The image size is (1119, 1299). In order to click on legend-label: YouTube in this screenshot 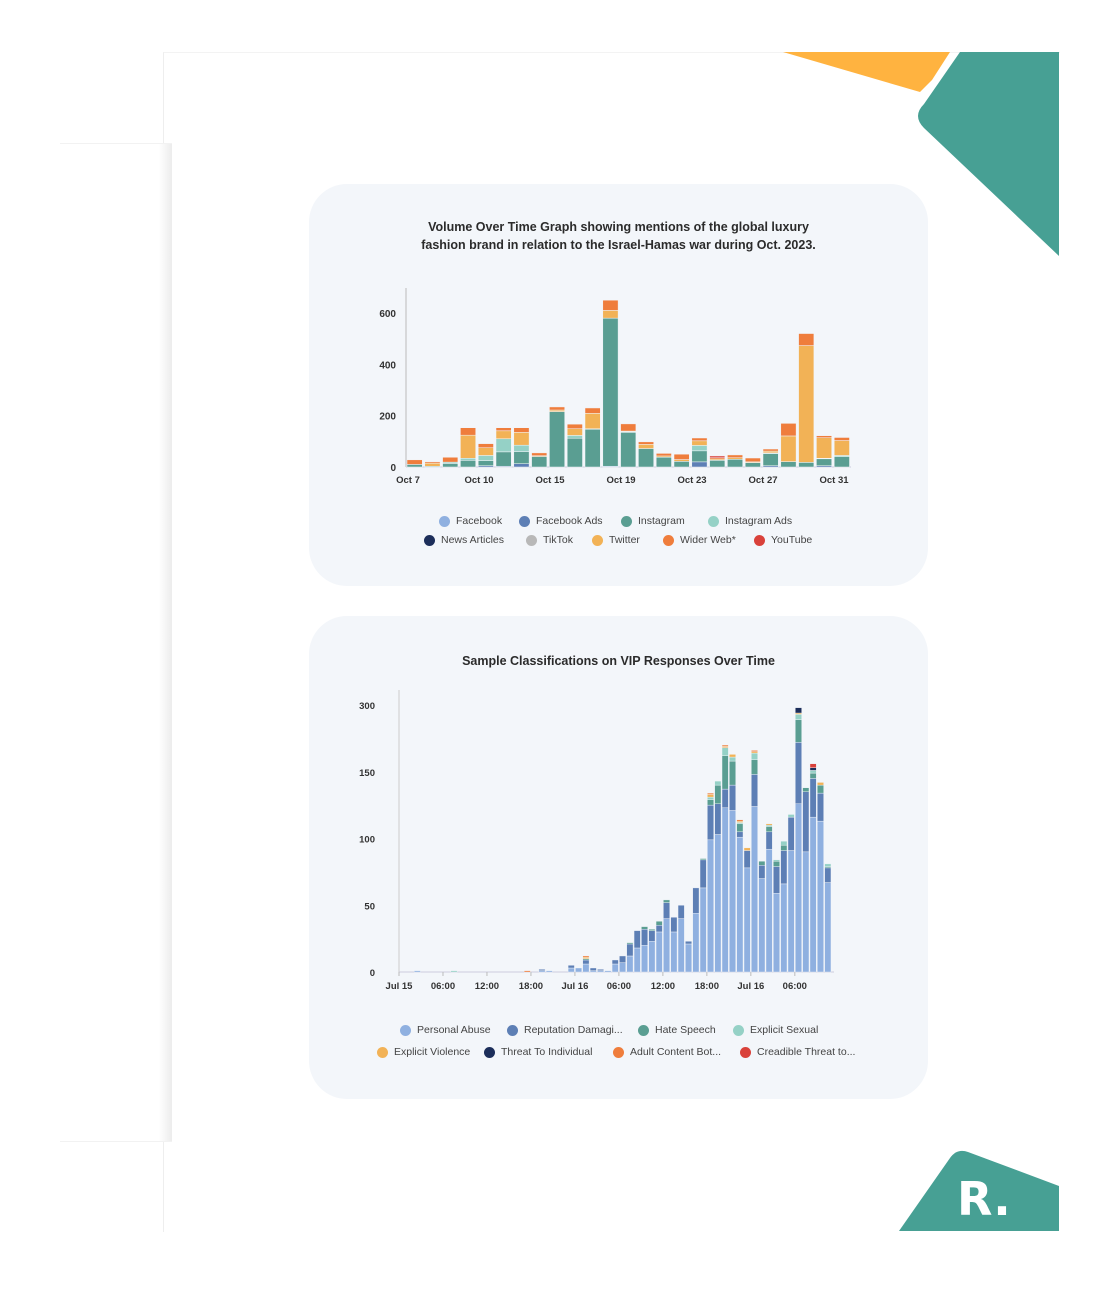, I will do `click(792, 540)`.